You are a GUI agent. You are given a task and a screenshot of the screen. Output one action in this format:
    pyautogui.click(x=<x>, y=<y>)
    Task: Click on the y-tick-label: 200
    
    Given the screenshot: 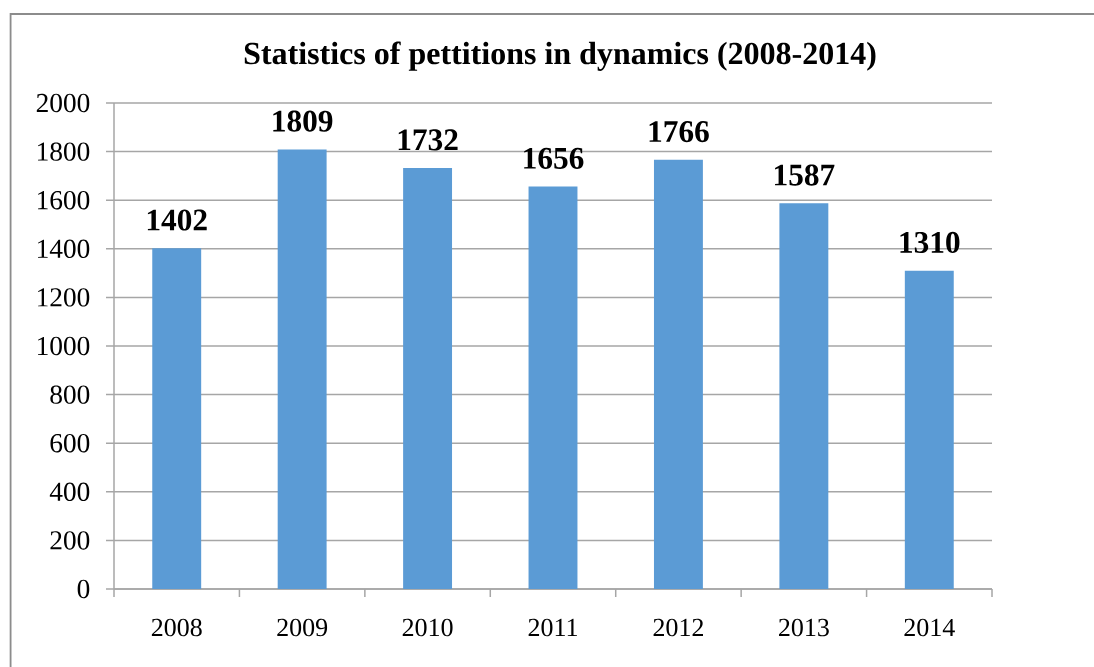 What is the action you would take?
    pyautogui.click(x=70, y=540)
    